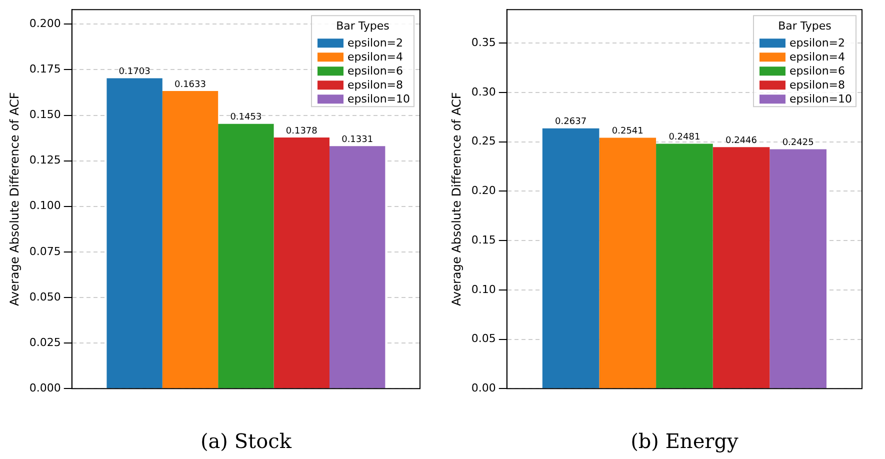 The image size is (885, 459). I want to click on data-label: 0.2425, so click(798, 143).